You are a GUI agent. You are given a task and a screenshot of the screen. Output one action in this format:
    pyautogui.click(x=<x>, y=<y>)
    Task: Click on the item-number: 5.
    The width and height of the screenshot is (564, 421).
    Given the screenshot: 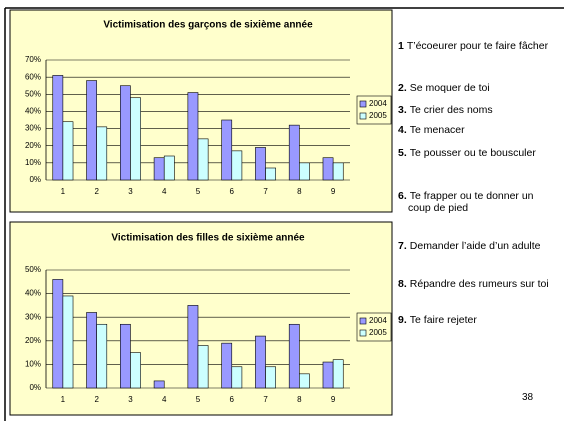 What is the action you would take?
    pyautogui.click(x=402, y=153)
    